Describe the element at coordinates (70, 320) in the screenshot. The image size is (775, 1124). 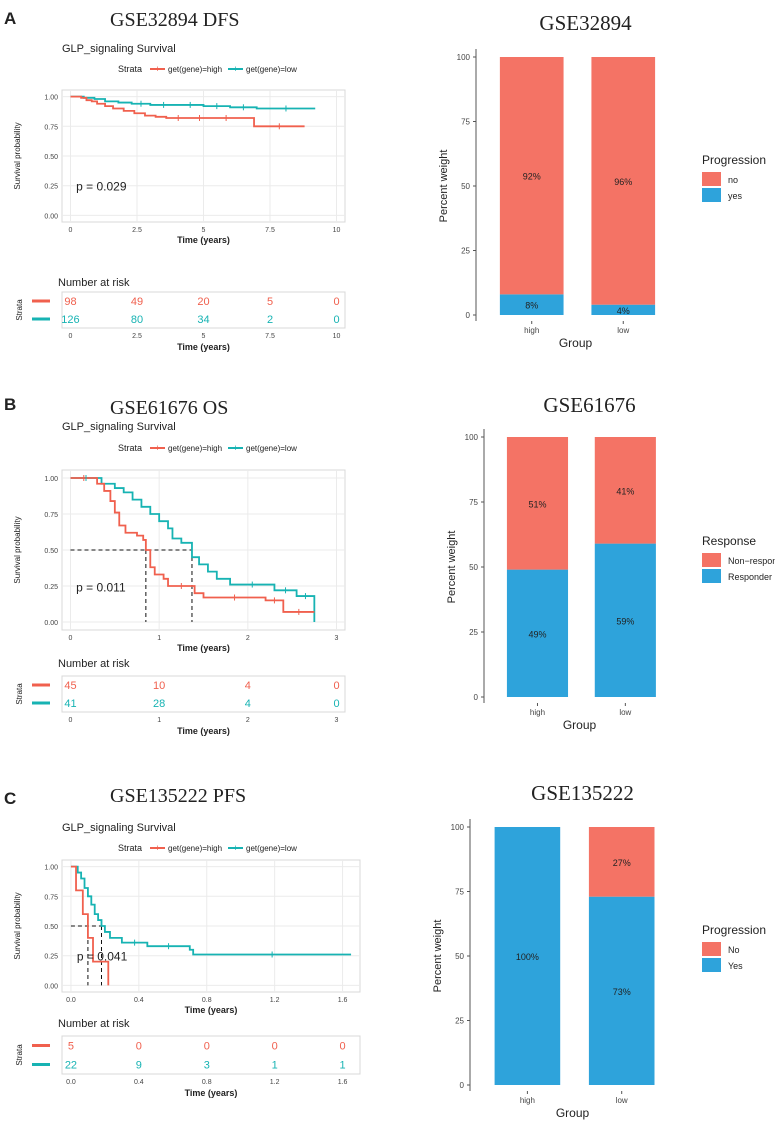
I see `risk-count-low: 126` at that location.